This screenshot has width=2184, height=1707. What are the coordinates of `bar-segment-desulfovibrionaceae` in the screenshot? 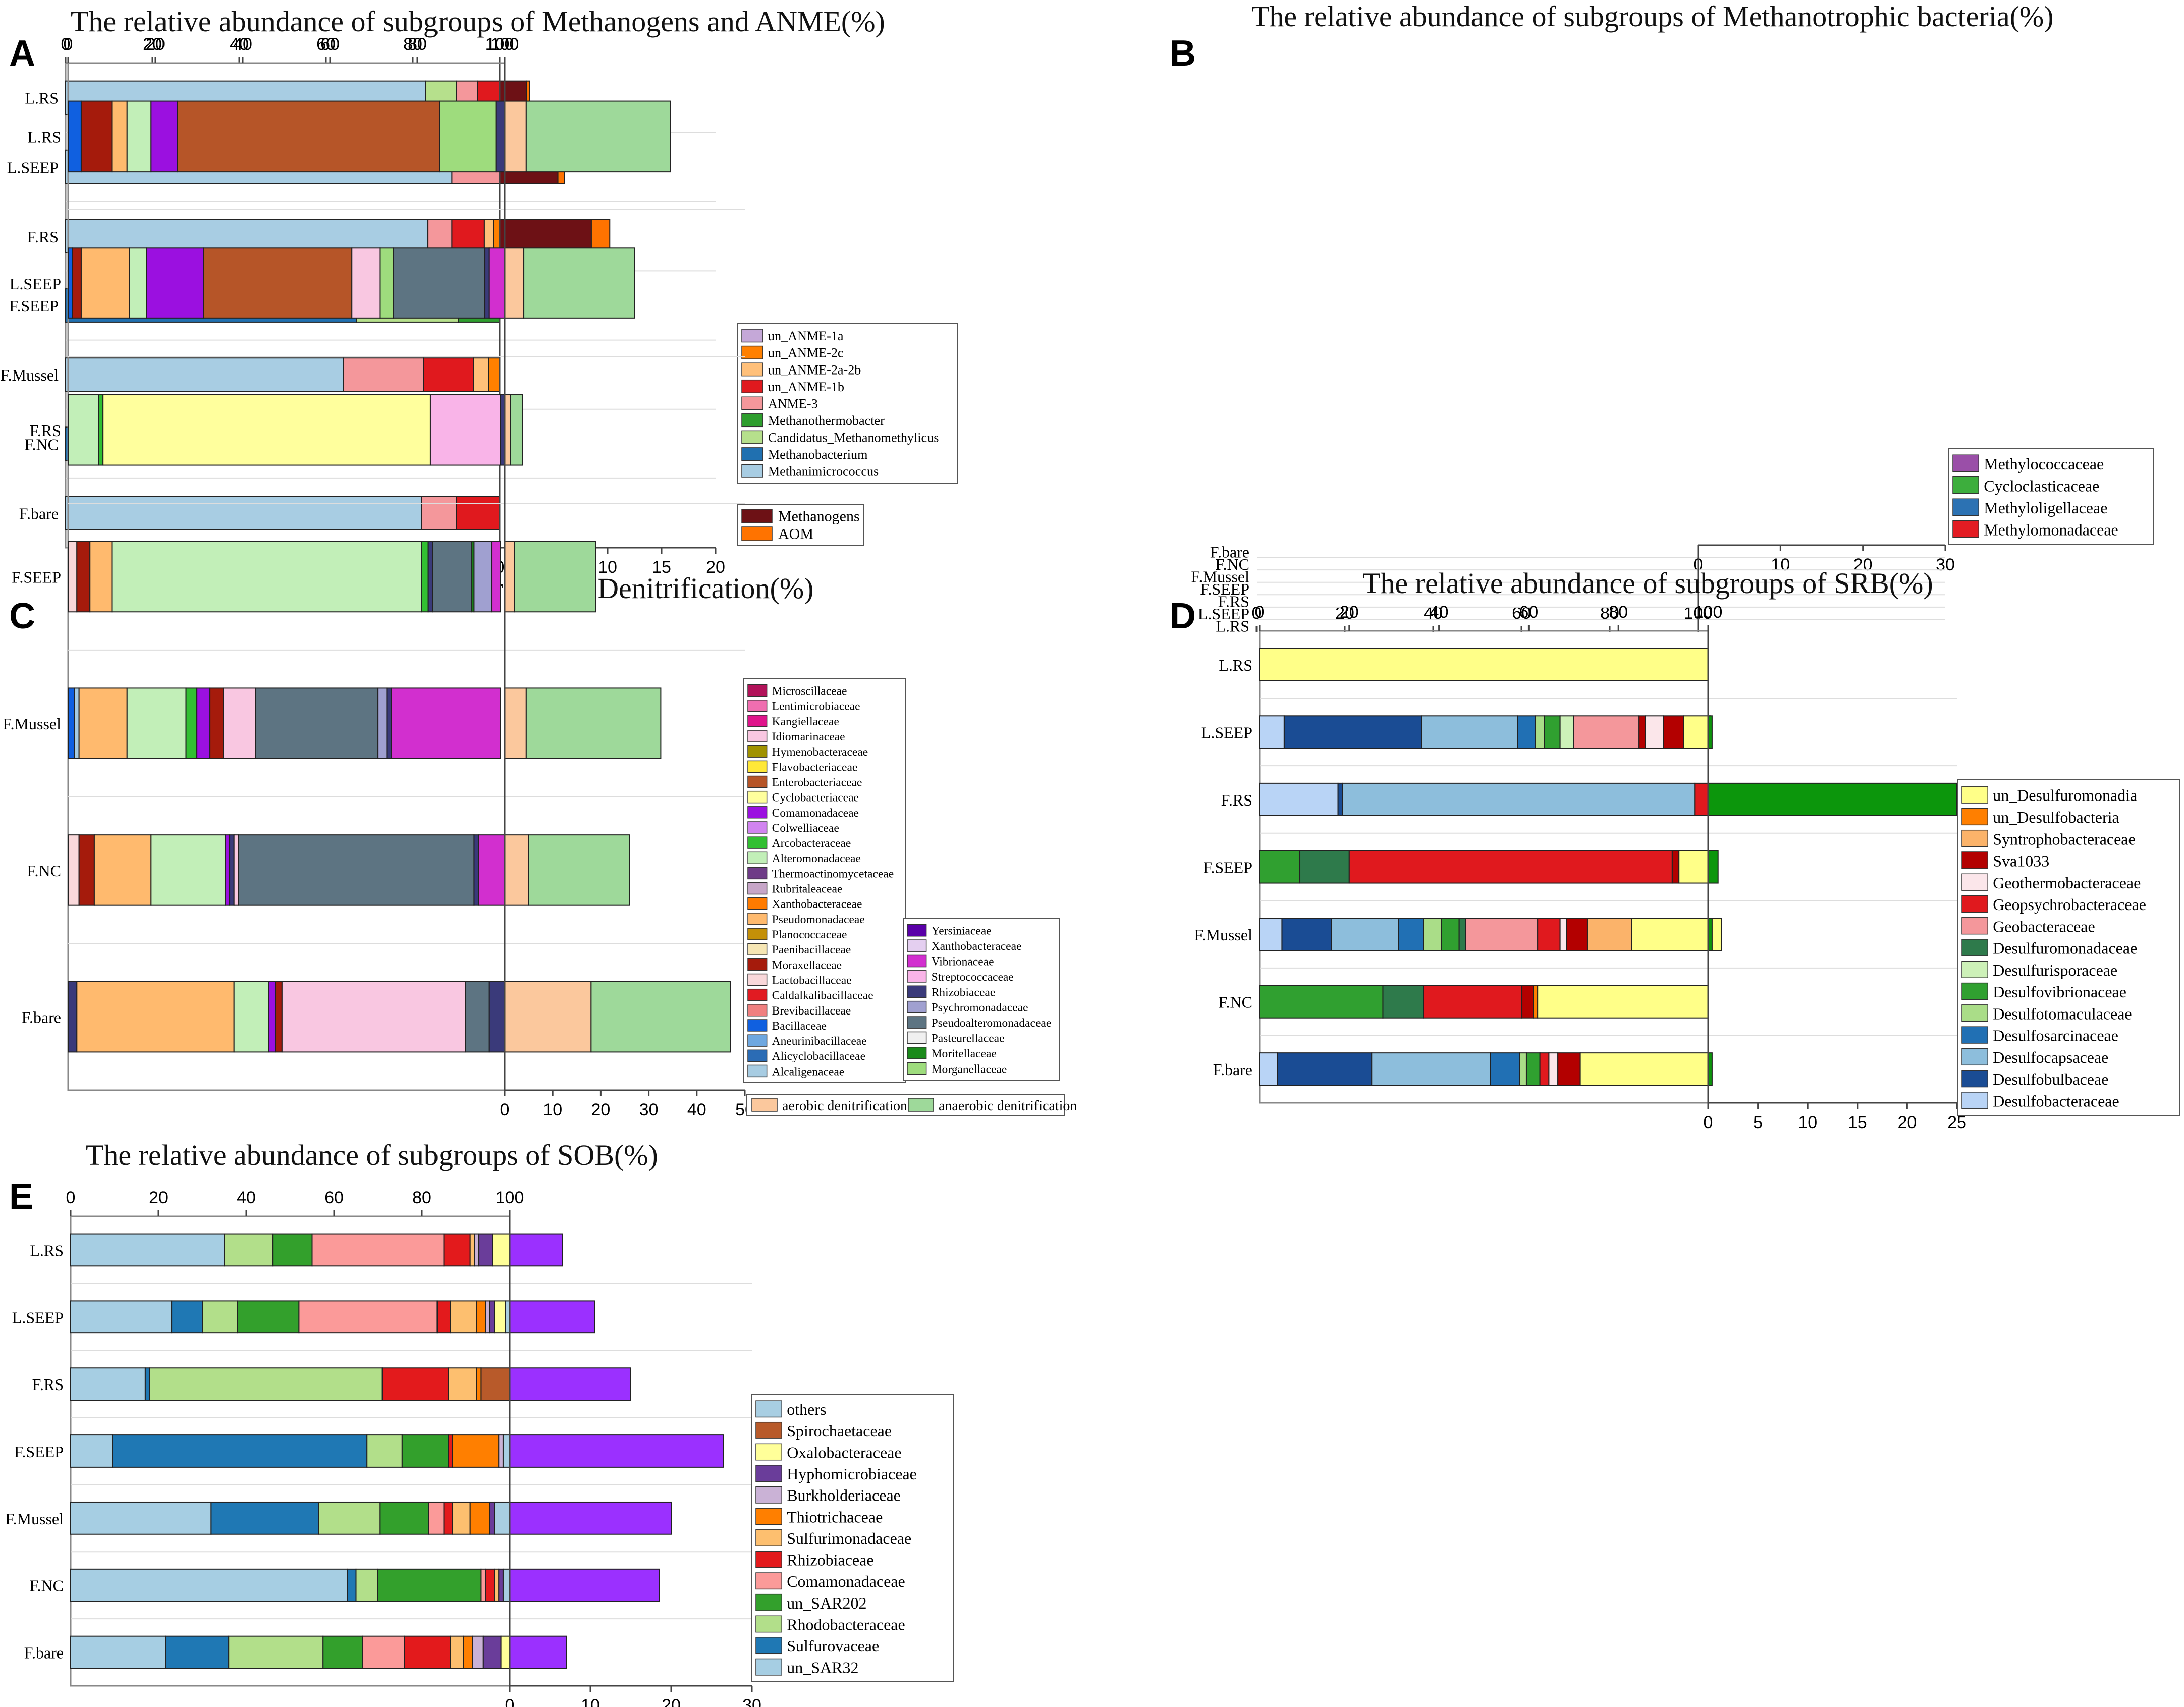 It's located at (1450, 934).